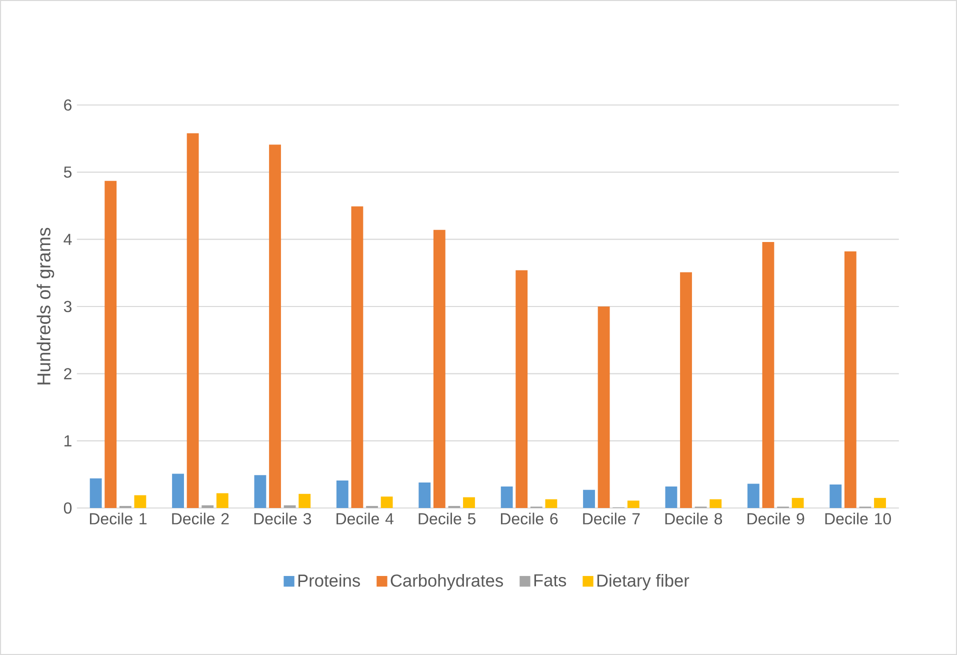 This screenshot has height=655, width=957. What do you see at coordinates (45, 306) in the screenshot?
I see `y-axis-title: Hundreds of grams` at bounding box center [45, 306].